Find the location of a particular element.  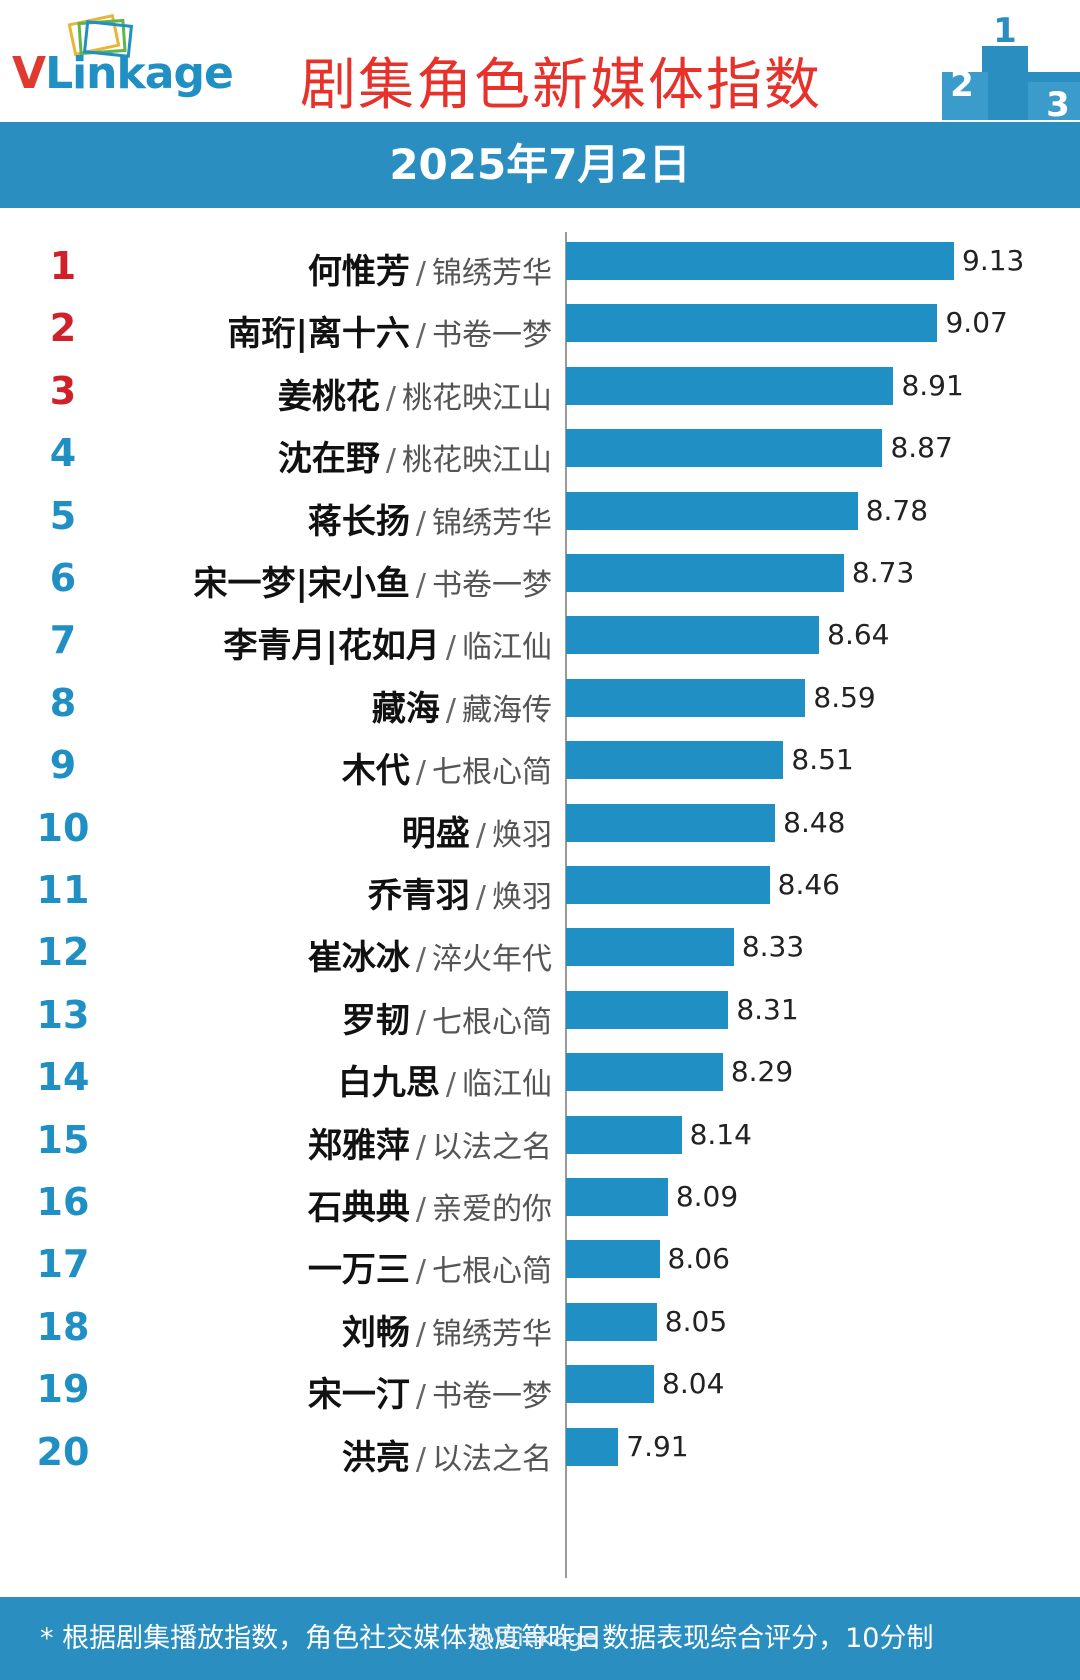

value-label: 8.73 is located at coordinates (883, 572).